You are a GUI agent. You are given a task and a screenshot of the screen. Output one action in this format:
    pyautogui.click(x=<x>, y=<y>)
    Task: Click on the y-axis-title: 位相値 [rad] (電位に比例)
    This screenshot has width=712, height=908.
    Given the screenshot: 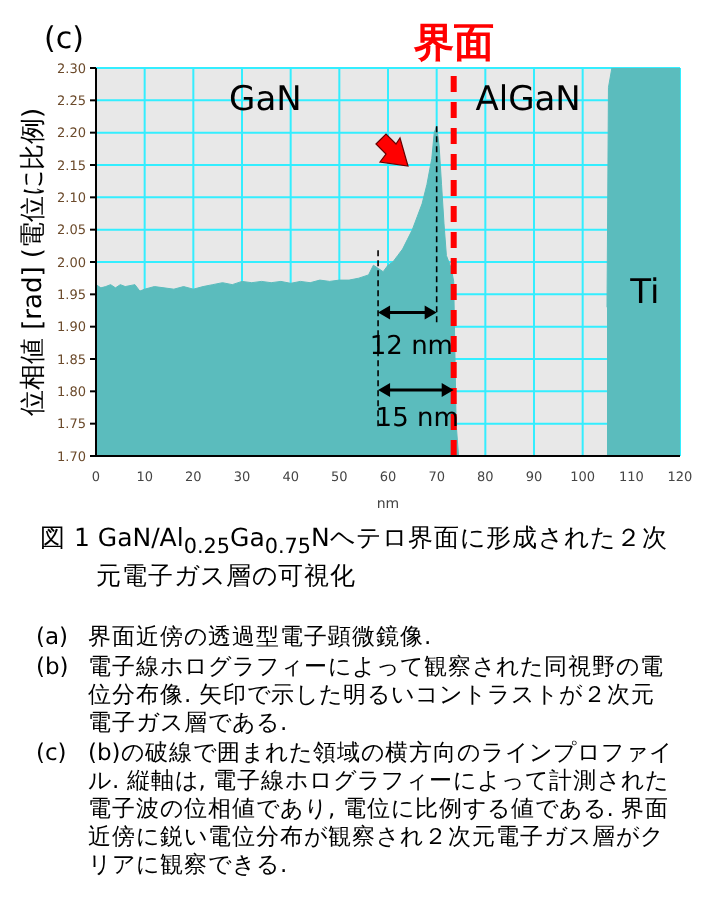 What is the action you would take?
    pyautogui.click(x=34, y=262)
    